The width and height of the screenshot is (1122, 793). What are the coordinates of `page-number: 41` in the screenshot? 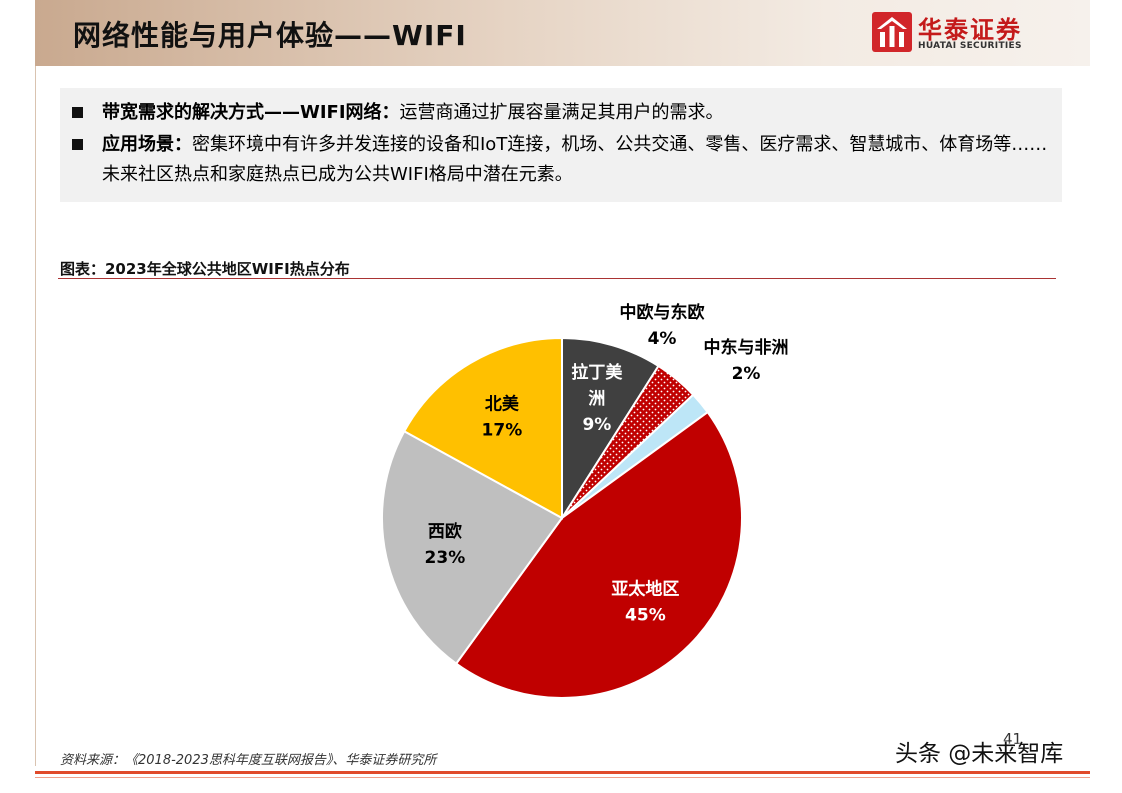 It's located at (1013, 739).